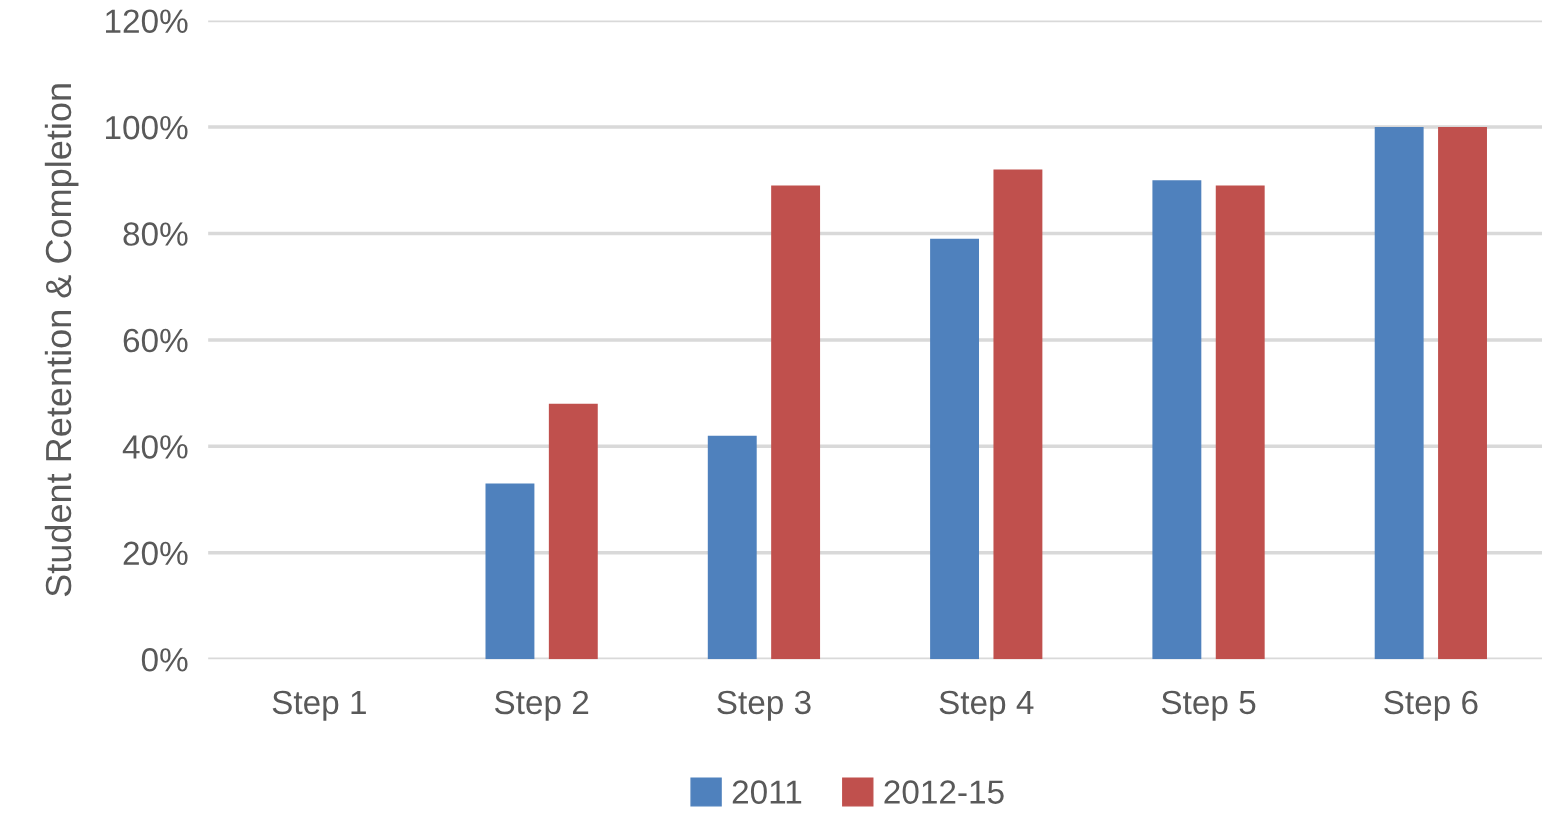  What do you see at coordinates (541, 705) in the screenshot?
I see `x-tick-label: Step 2` at bounding box center [541, 705].